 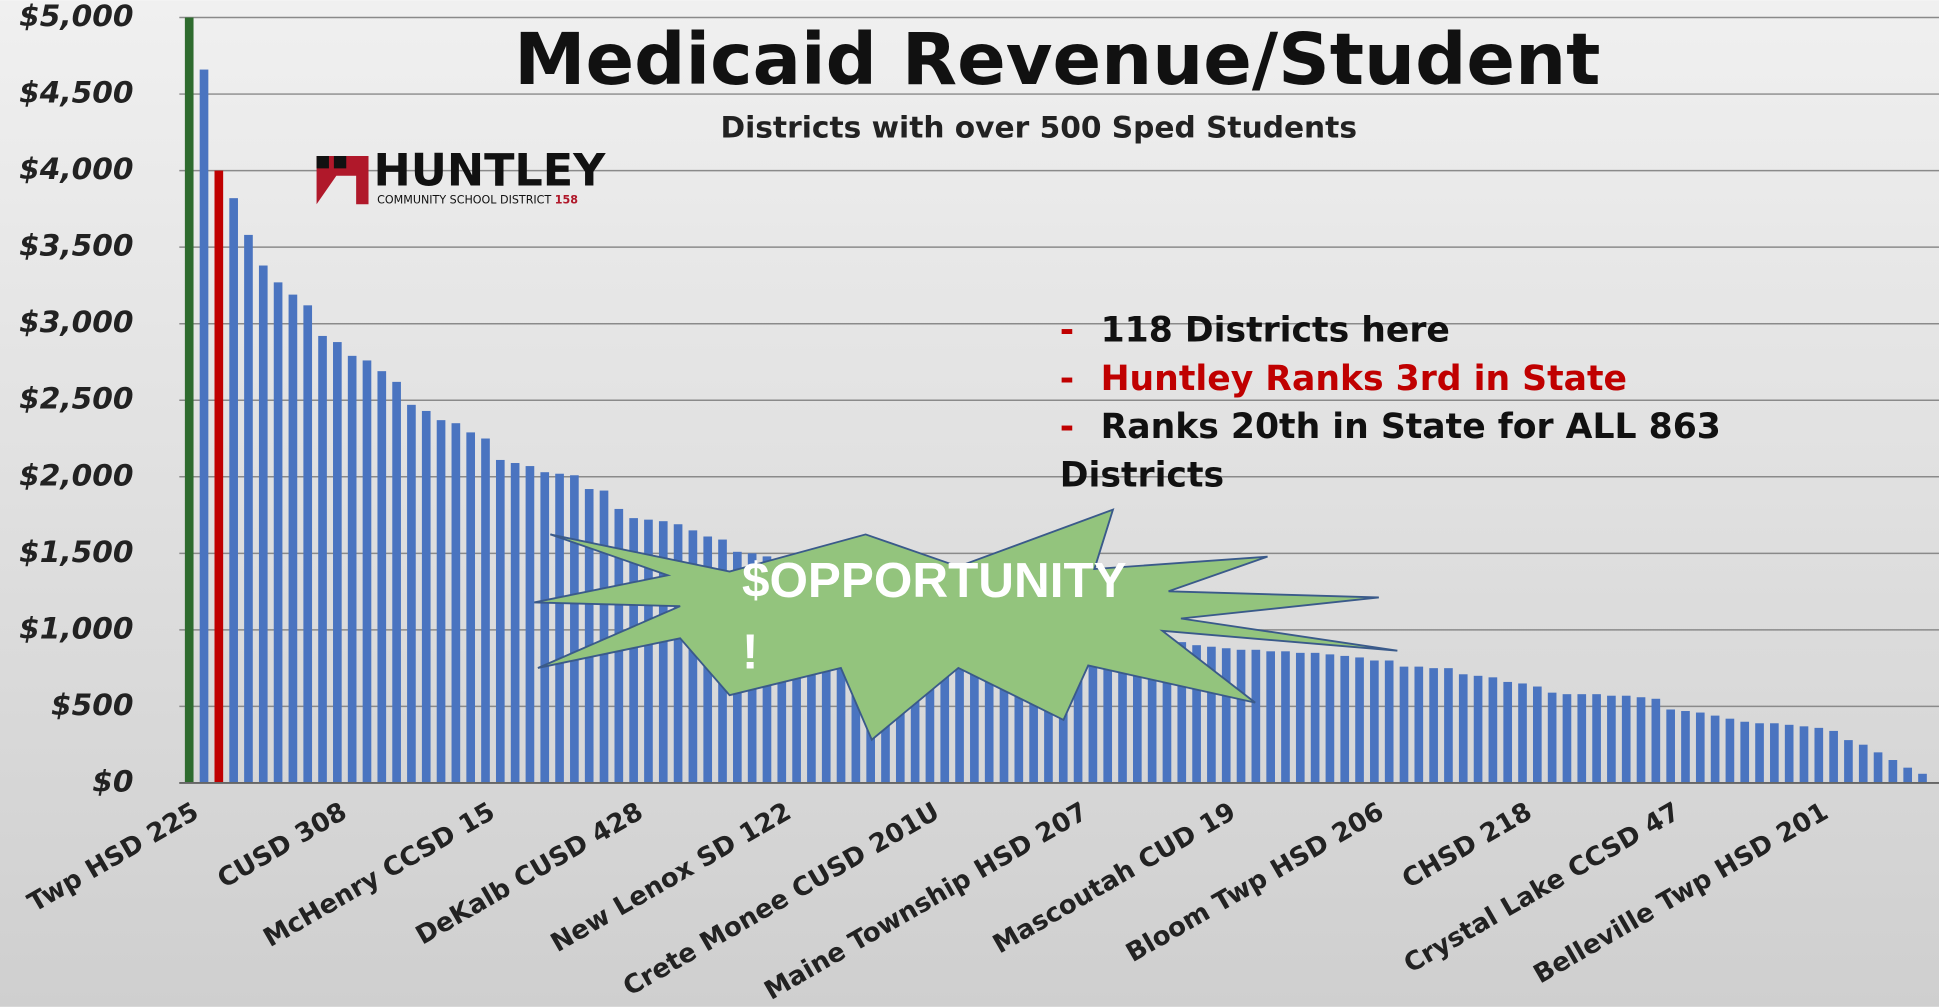 What do you see at coordinates (76, 321) in the screenshot?
I see `y-tick-label: $3,000` at bounding box center [76, 321].